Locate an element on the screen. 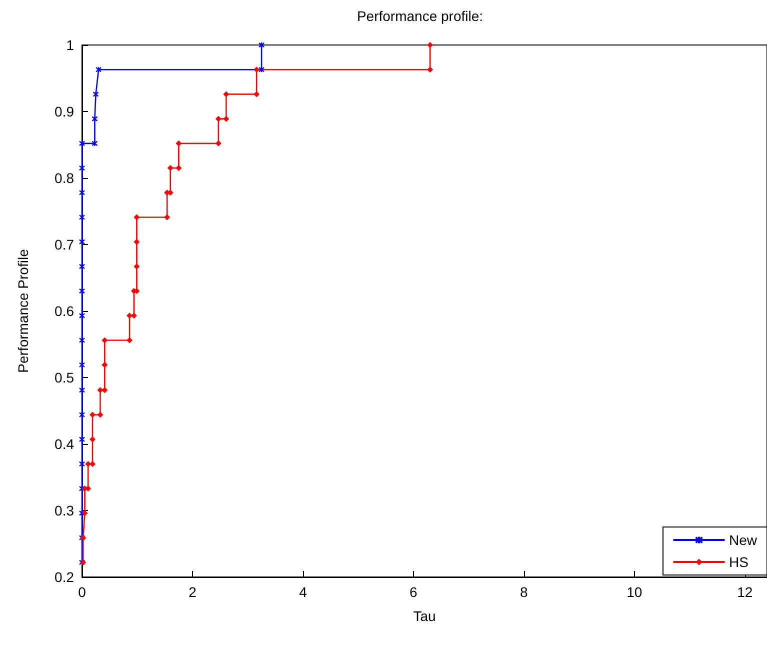 The image size is (767, 652). y-tick-label: 0.5 is located at coordinates (64, 378).